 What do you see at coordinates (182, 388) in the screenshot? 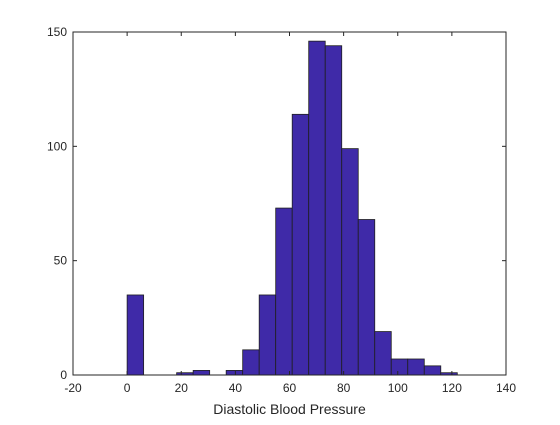
I see `x-tick-label: 20` at bounding box center [182, 388].